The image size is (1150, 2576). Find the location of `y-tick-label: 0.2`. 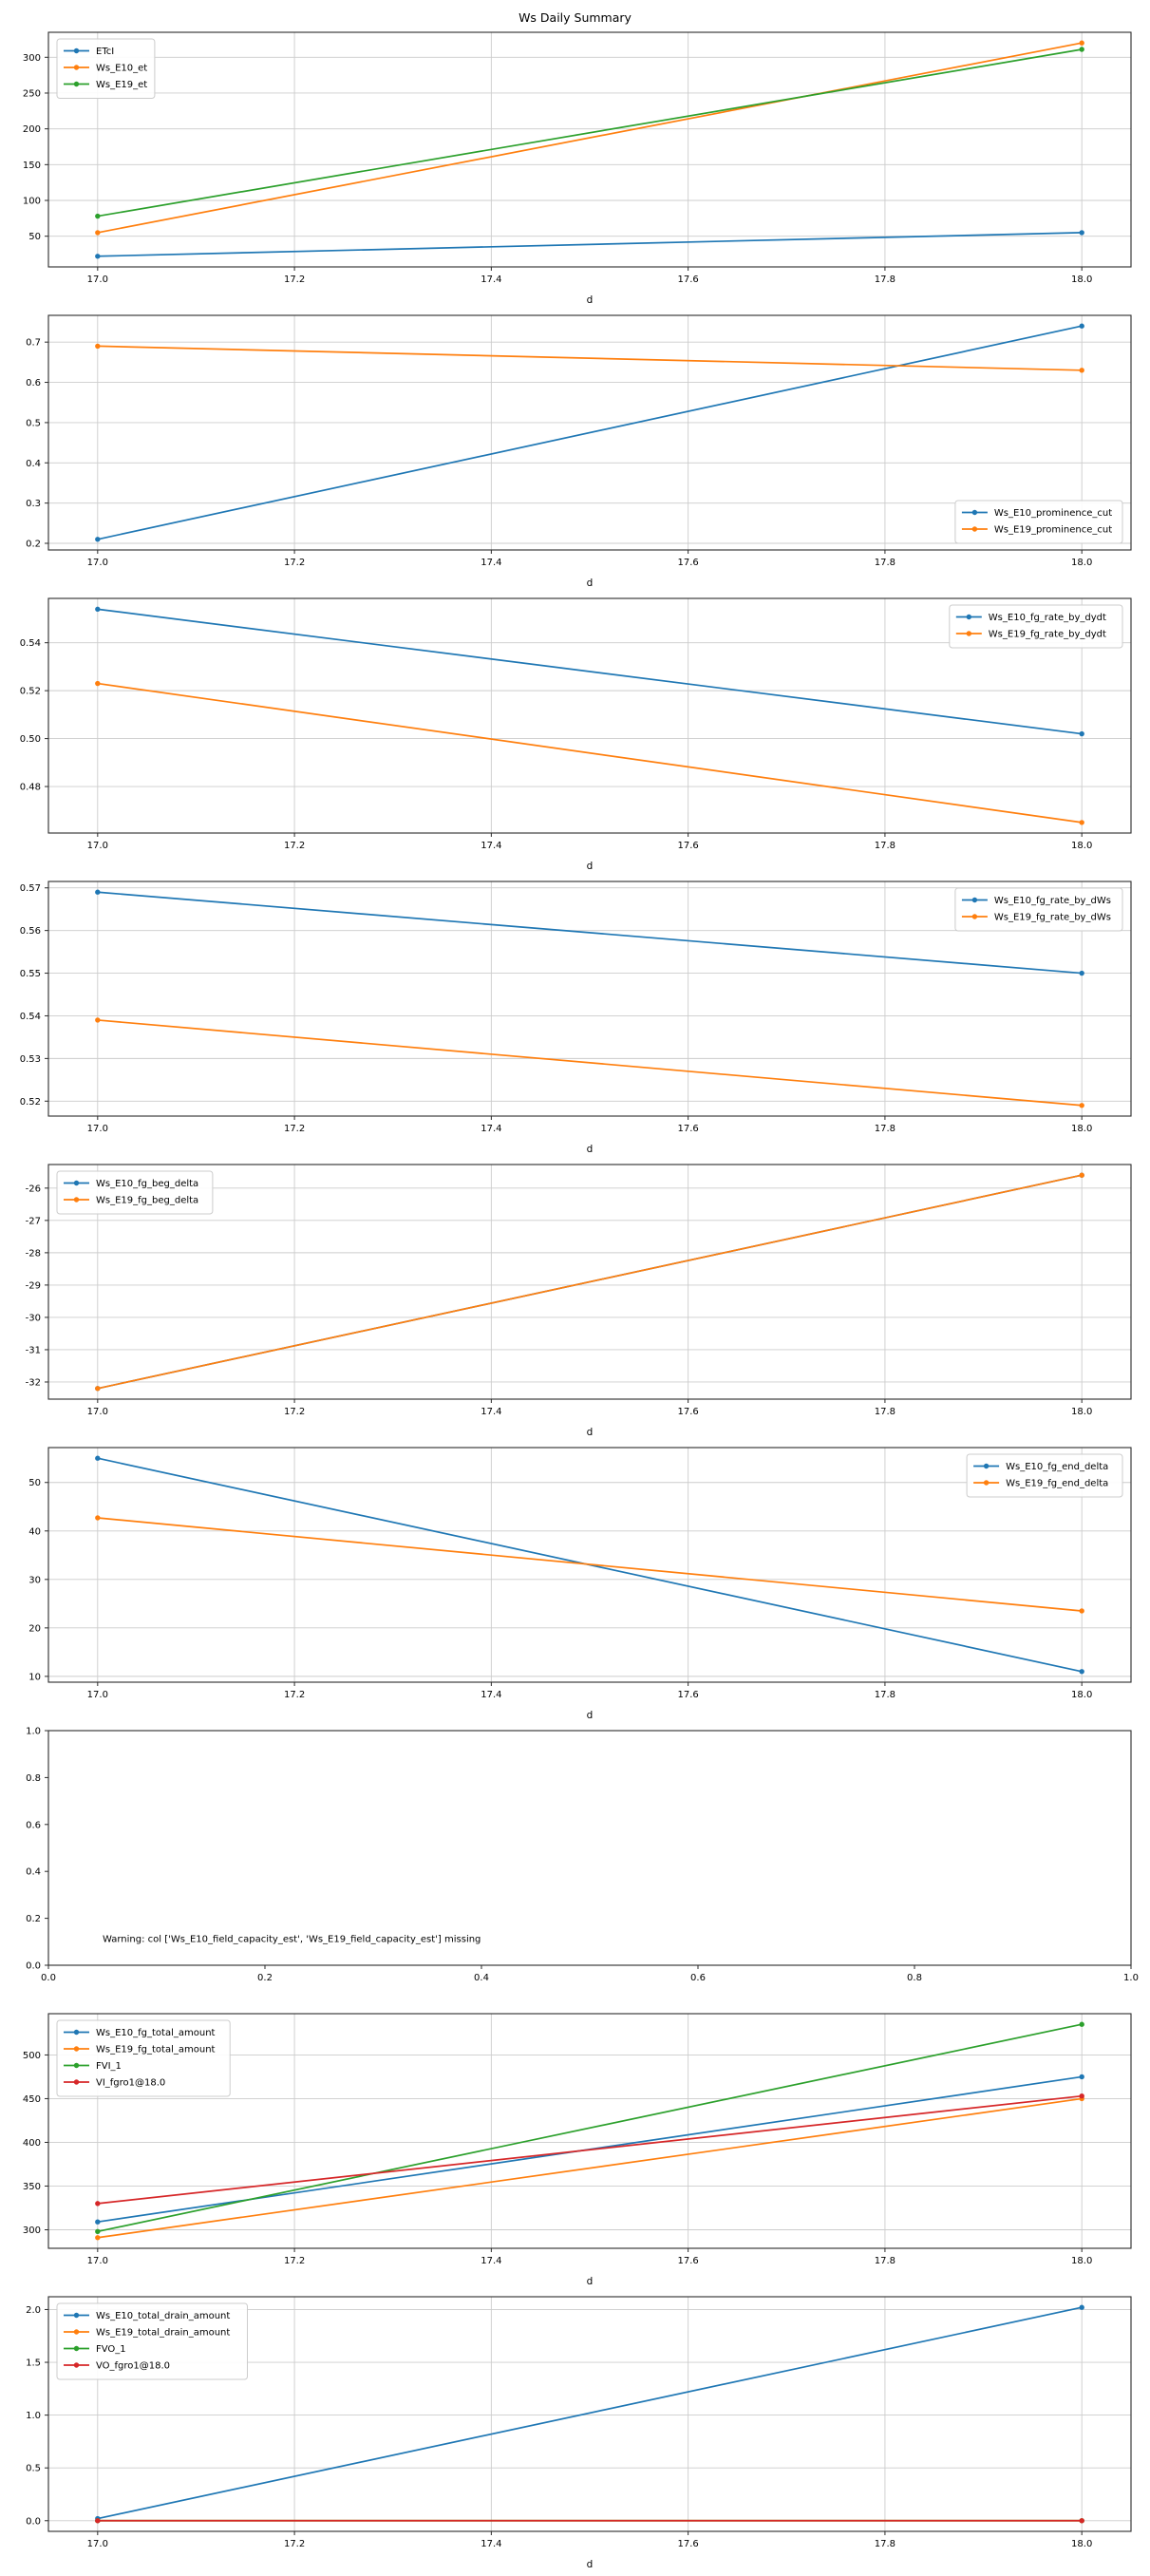

y-tick-label: 0.2 is located at coordinates (33, 545).